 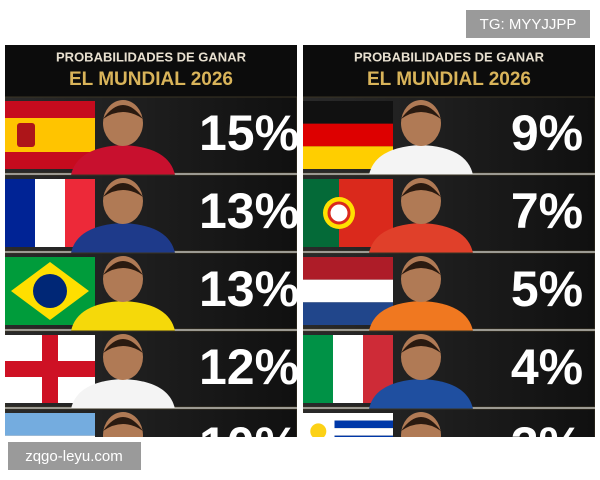 What do you see at coordinates (547, 211) in the screenshot?
I see `percent: 7%` at bounding box center [547, 211].